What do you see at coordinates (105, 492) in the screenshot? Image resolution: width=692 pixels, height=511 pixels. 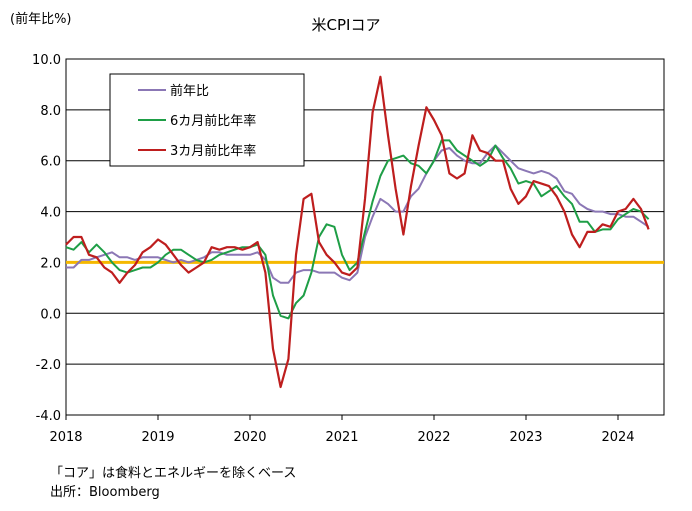 I see `footnote-source: 出所：Bloomberg` at bounding box center [105, 492].